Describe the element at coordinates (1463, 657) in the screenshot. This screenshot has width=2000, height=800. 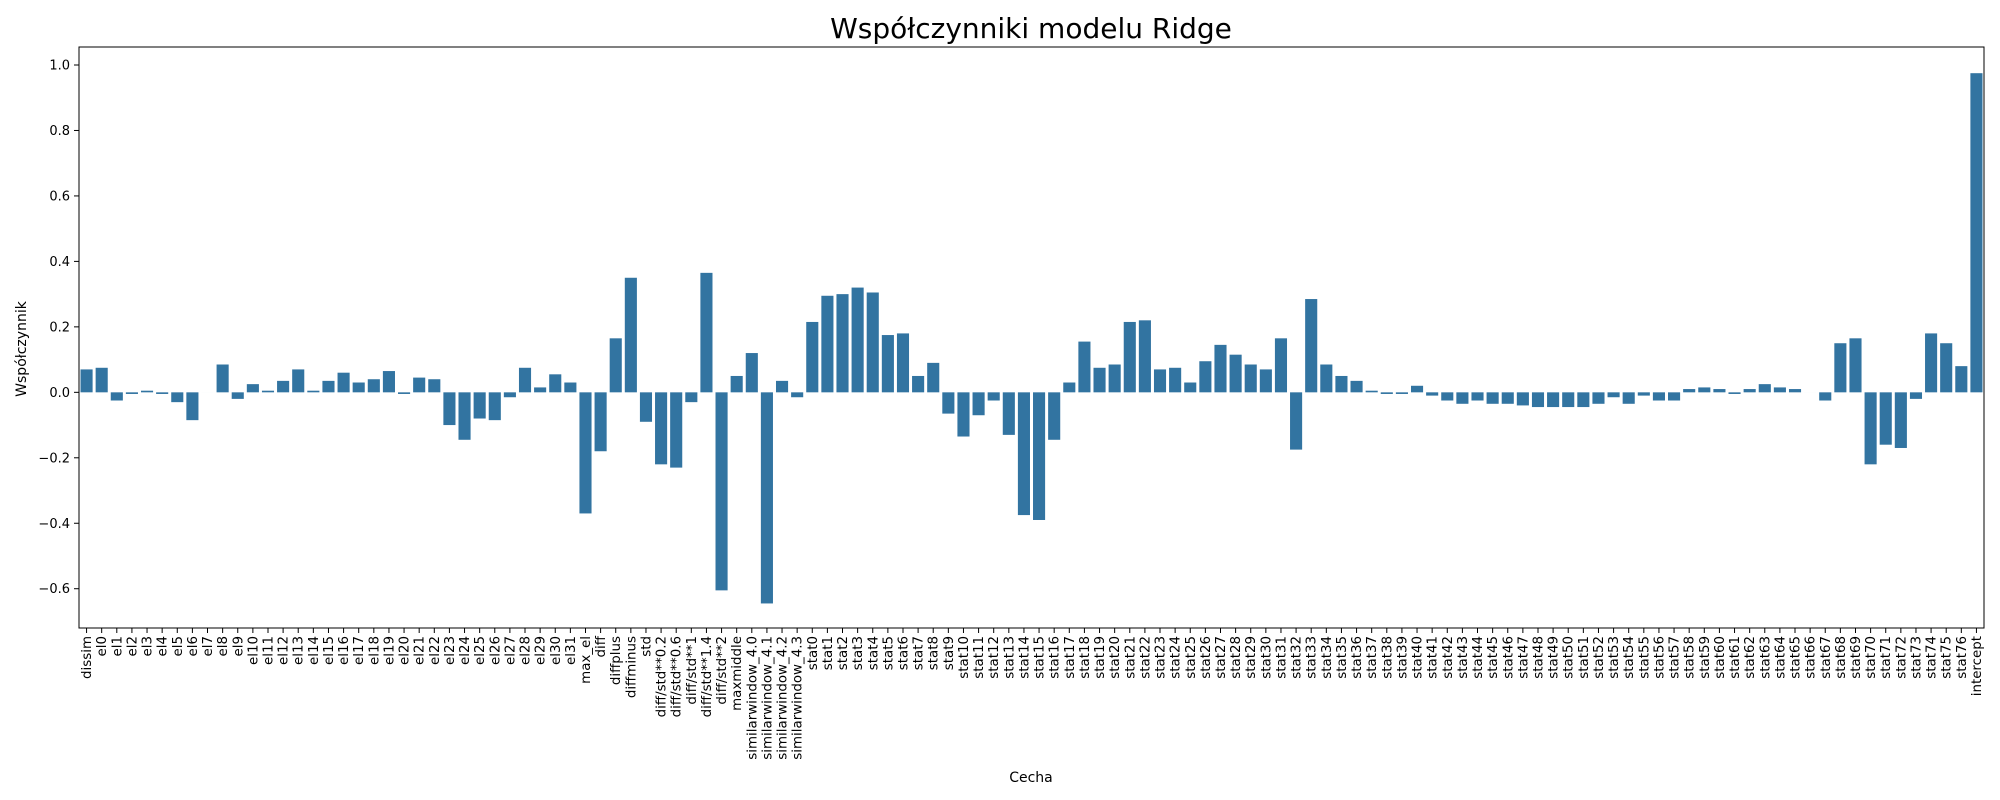
I see `x-tick-label: stat43` at that location.